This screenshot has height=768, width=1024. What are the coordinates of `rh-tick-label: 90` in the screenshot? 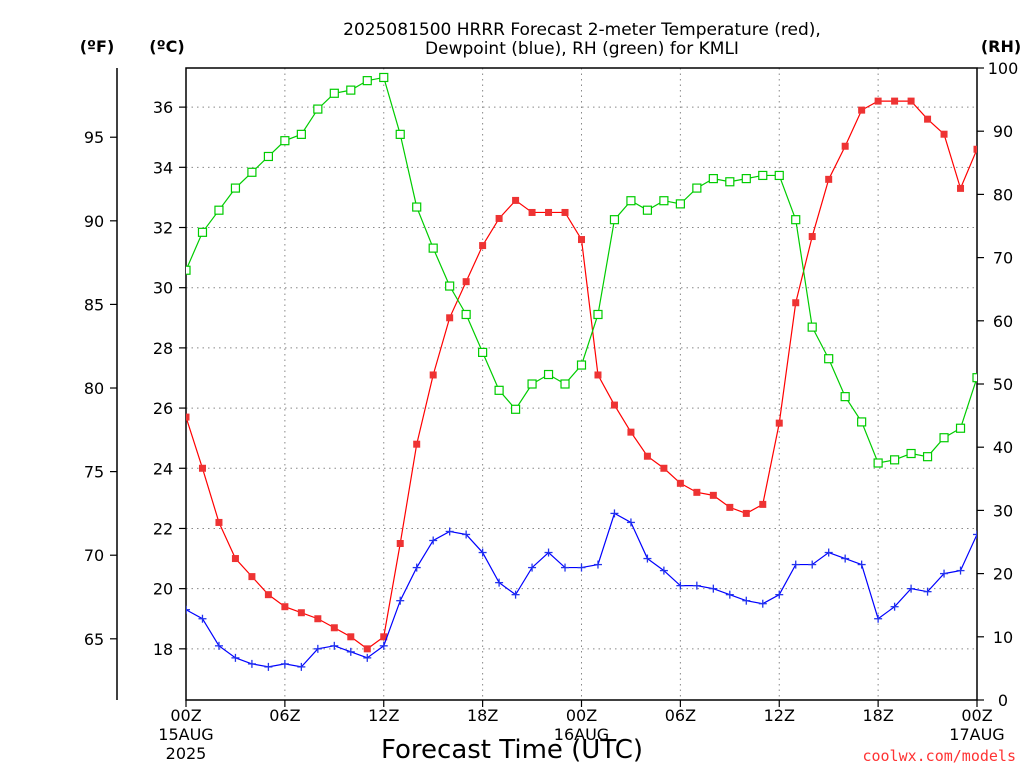 It's located at (1003, 131).